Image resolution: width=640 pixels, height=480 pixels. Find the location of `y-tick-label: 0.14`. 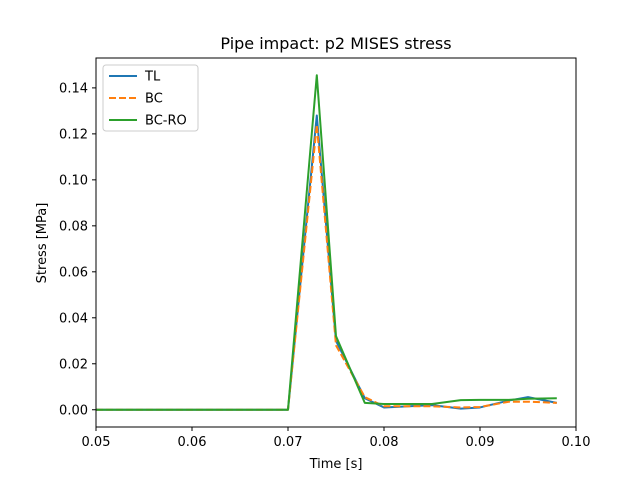

y-tick-label: 0.14 is located at coordinates (73, 88).